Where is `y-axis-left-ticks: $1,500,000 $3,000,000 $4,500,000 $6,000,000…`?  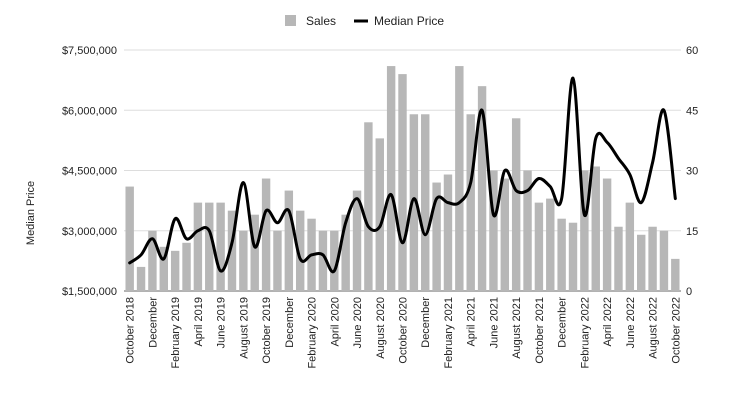 y-axis-left-ticks: $1,500,000 $3,000,000 $4,500,000 $6,000,000… is located at coordinates (89, 171).